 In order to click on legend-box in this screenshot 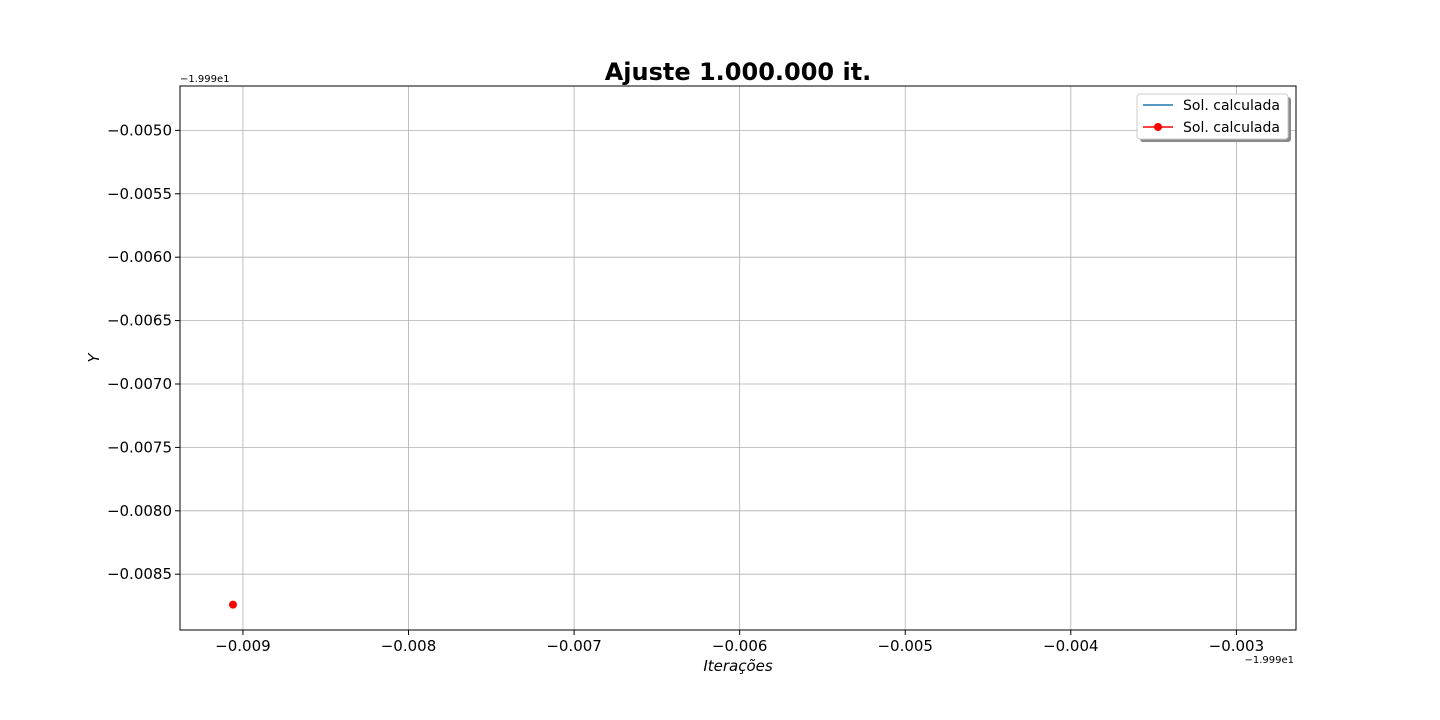, I will do `click(1212, 116)`.